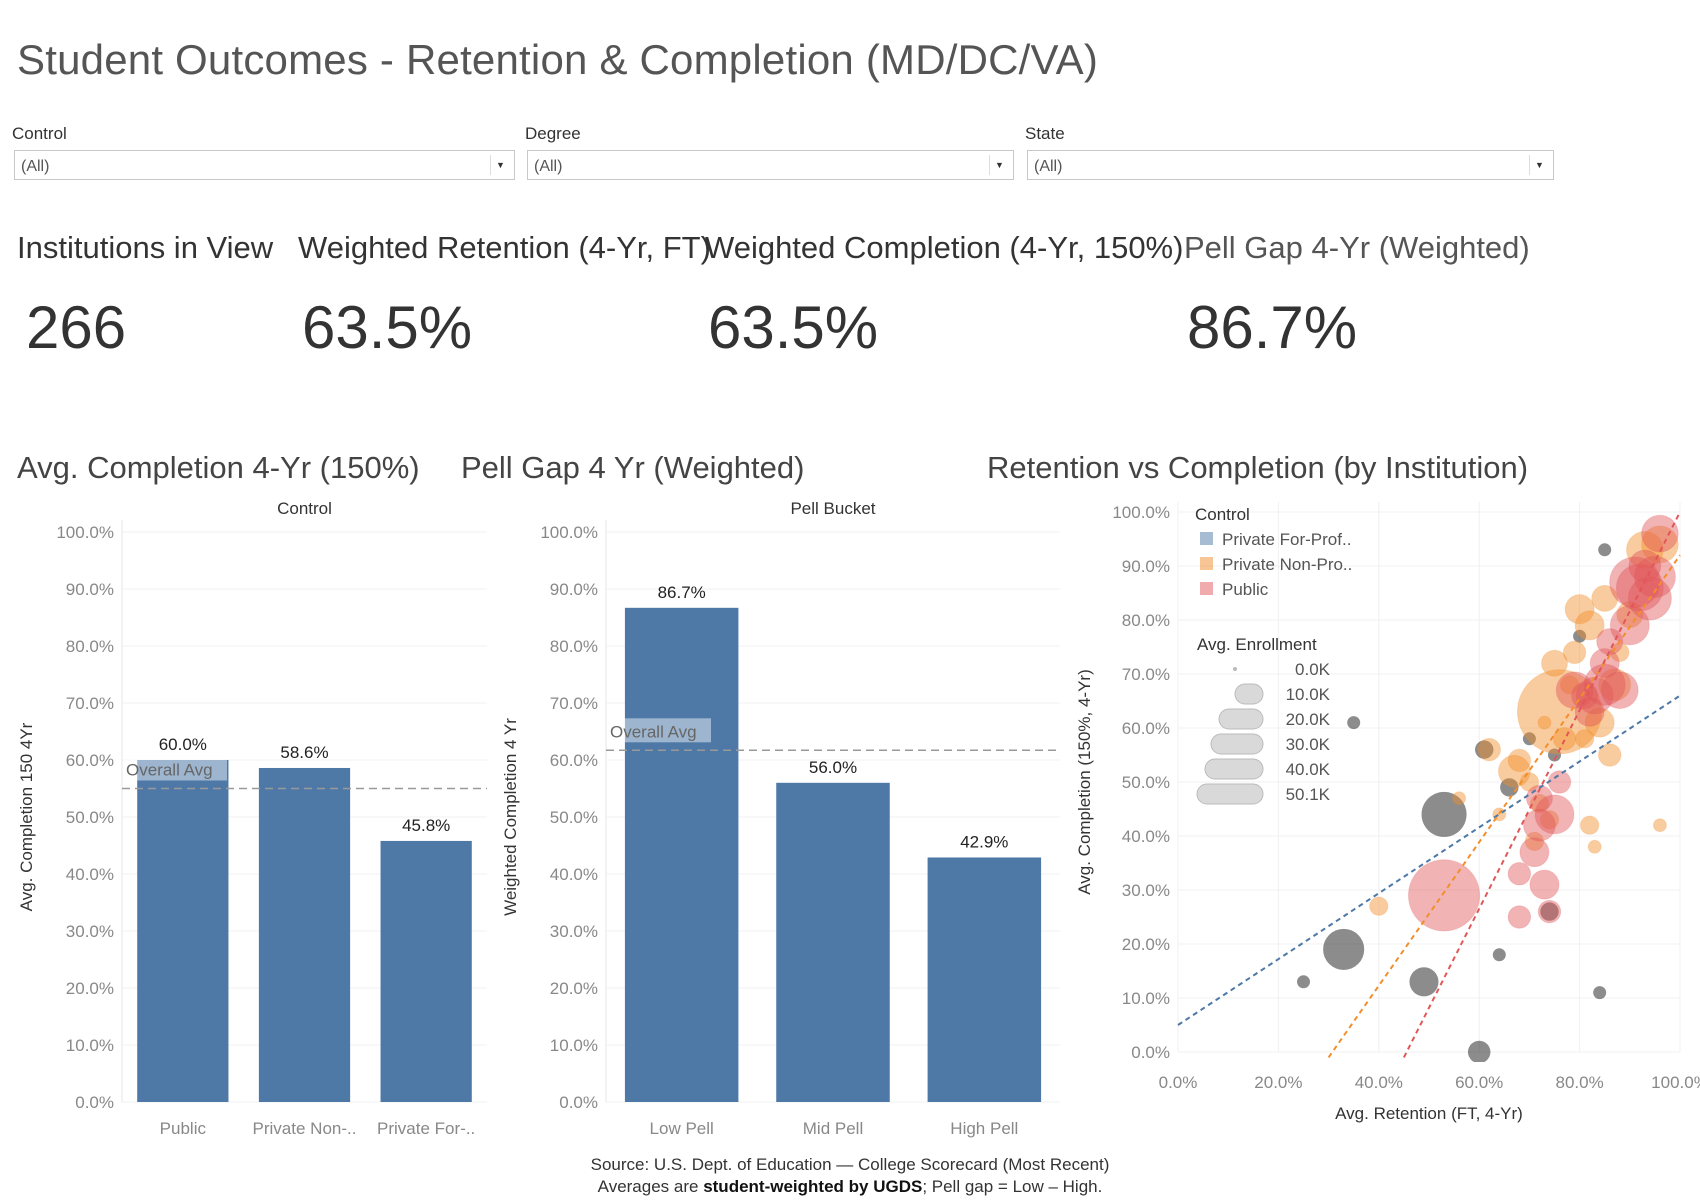 Image resolution: width=1700 pixels, height=1200 pixels. What do you see at coordinates (305, 1128) in the screenshot?
I see `completion-category-label: Private Non-..` at bounding box center [305, 1128].